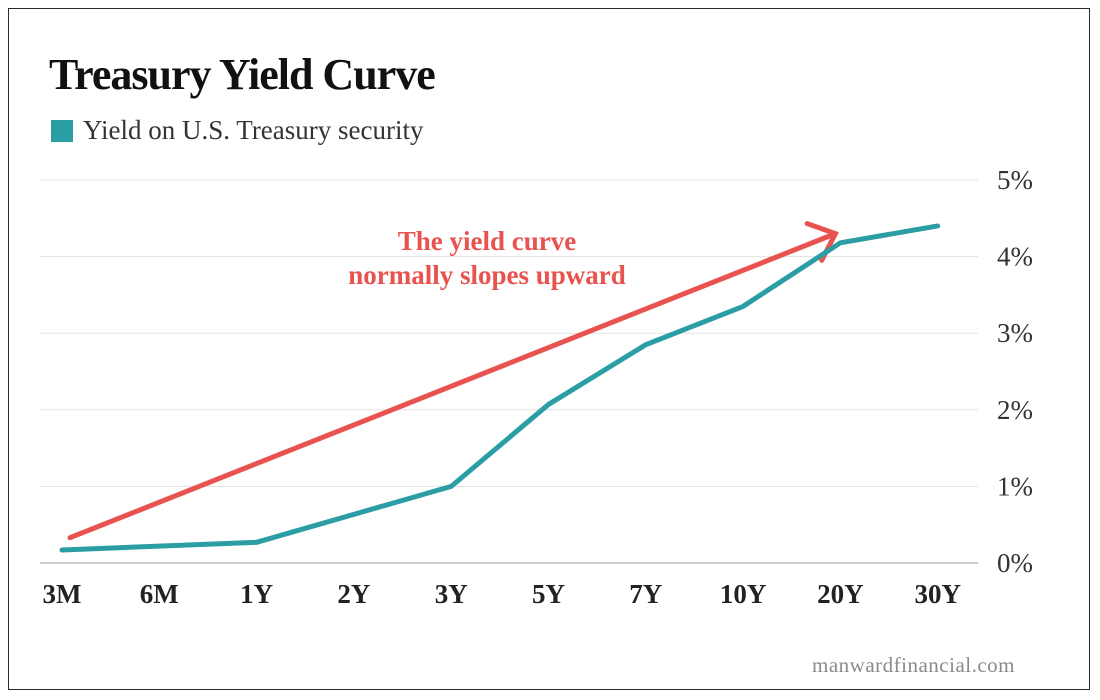  What do you see at coordinates (237, 130) in the screenshot?
I see `legend: Yield on U.S. Treasury security` at bounding box center [237, 130].